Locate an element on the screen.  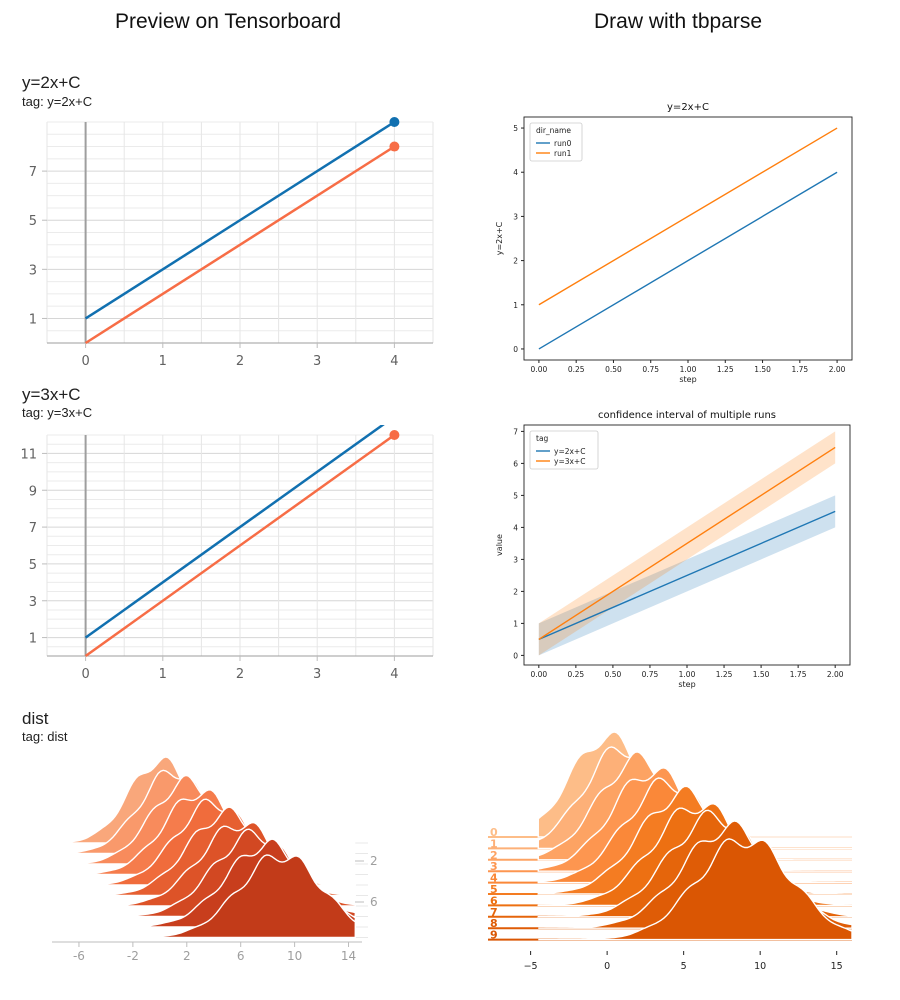
tb-dist-title: dist is located at coordinates (35, 718).